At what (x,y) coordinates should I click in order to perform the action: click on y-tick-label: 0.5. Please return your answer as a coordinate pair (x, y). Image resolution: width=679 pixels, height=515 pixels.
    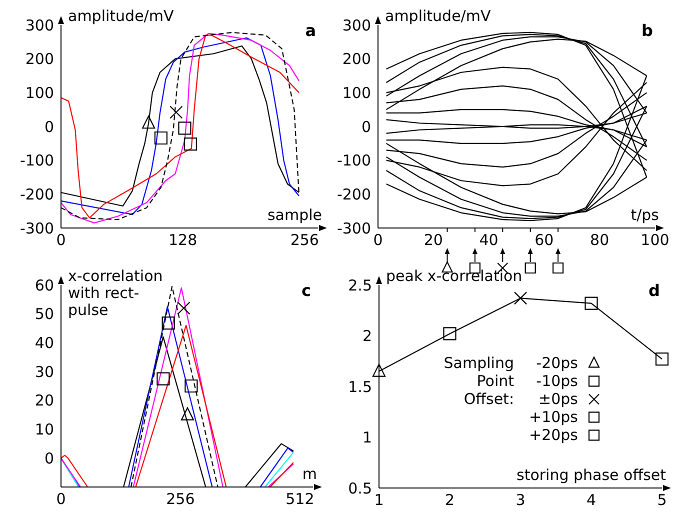
    Looking at the image, I should click on (360, 488).